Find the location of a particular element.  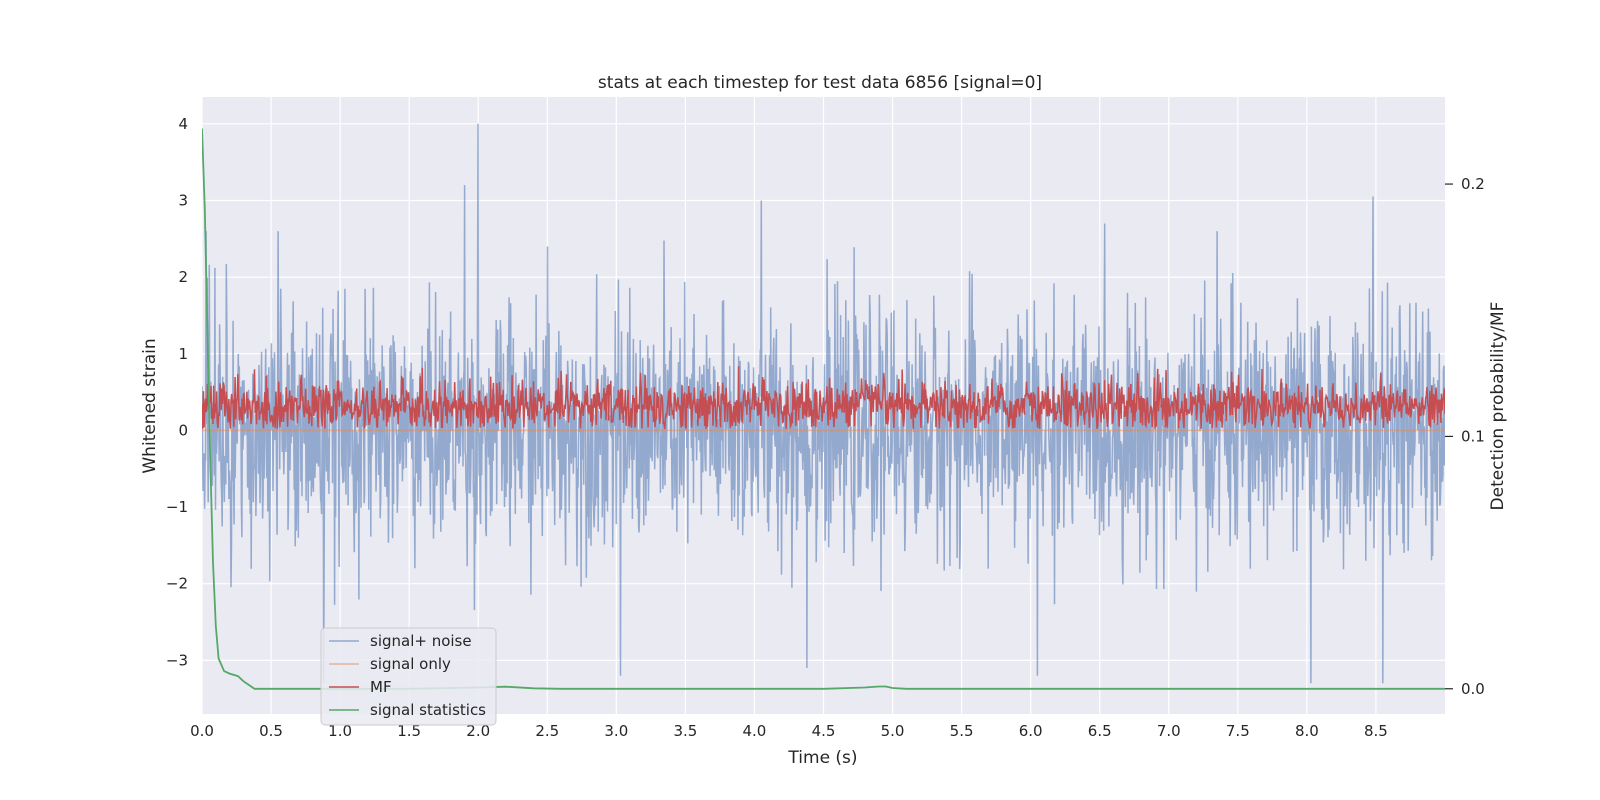

x-tick-label: 8.5 is located at coordinates (1376, 731).